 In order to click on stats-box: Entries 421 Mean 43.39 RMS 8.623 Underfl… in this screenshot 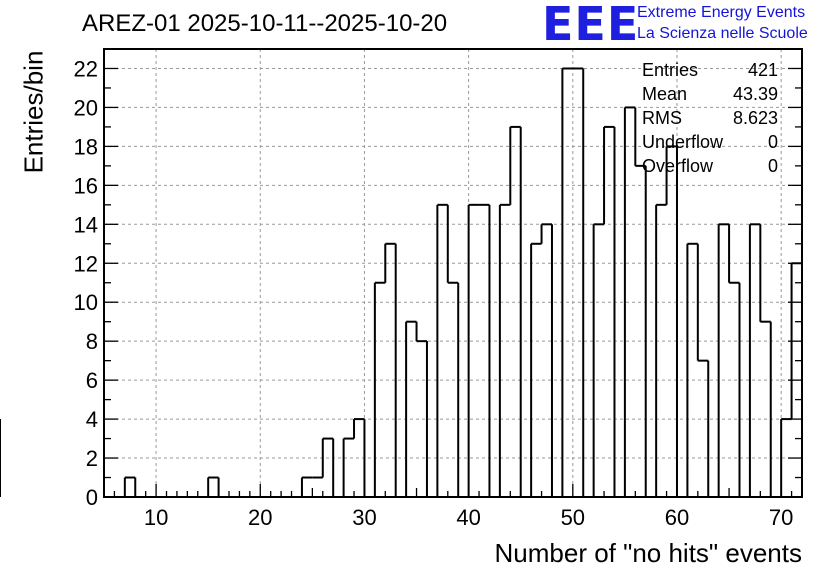, I will do `click(710, 118)`.